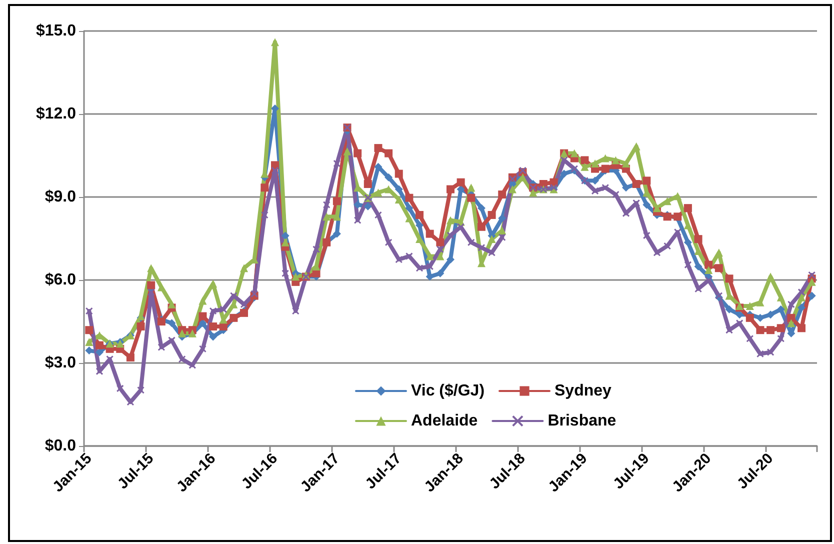 This screenshot has height=544, width=834. I want to click on y-tick-label: $12.0, so click(56, 114).